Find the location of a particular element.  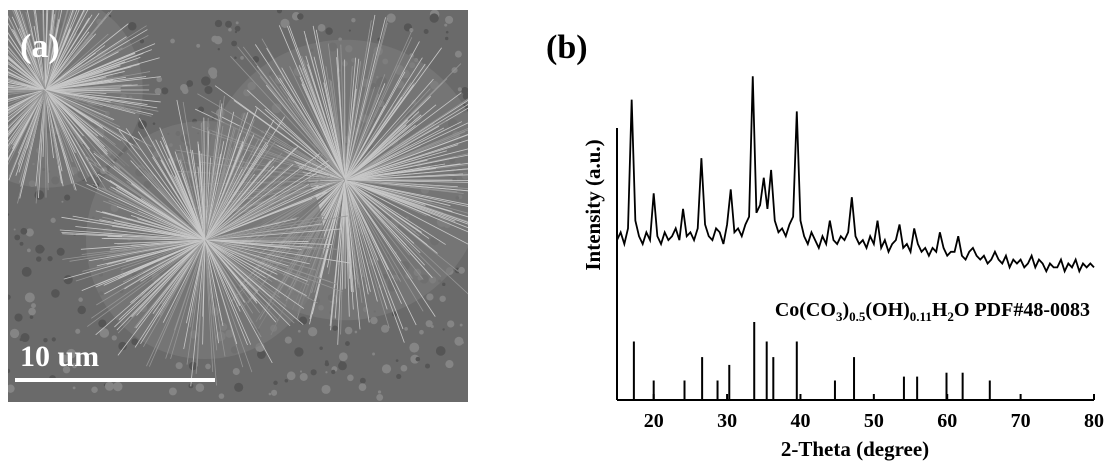

scale-bar-label: 10 um is located at coordinates (59, 356).